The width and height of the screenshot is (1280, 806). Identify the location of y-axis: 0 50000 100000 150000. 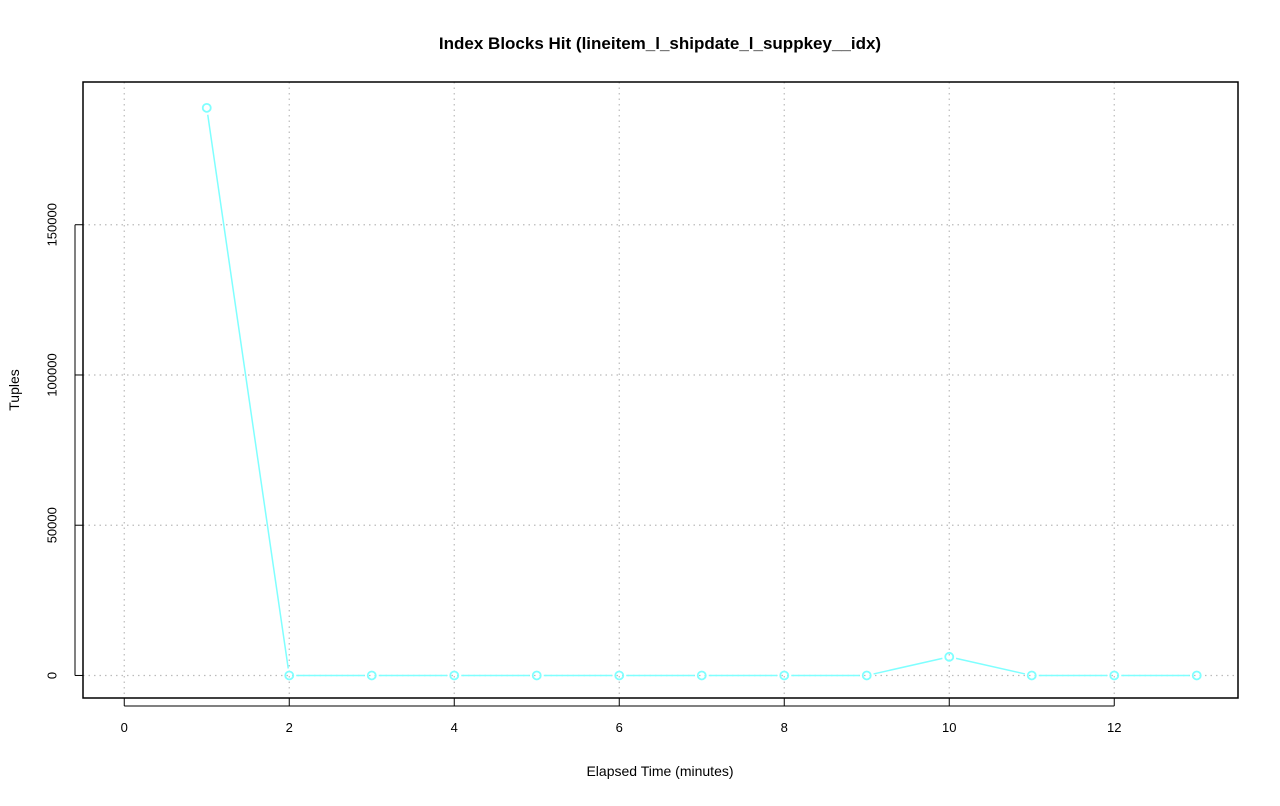
(63, 441).